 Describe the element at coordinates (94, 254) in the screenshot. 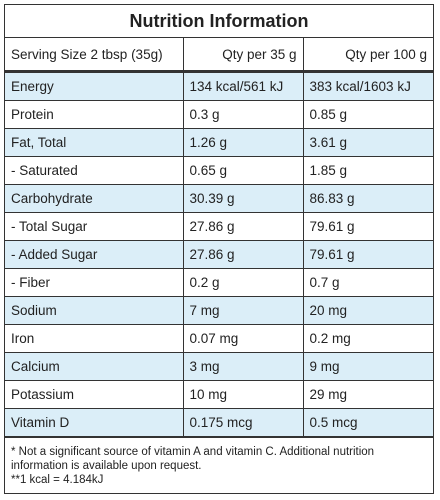

I see `nutrient-name: - Added Sugar` at that location.